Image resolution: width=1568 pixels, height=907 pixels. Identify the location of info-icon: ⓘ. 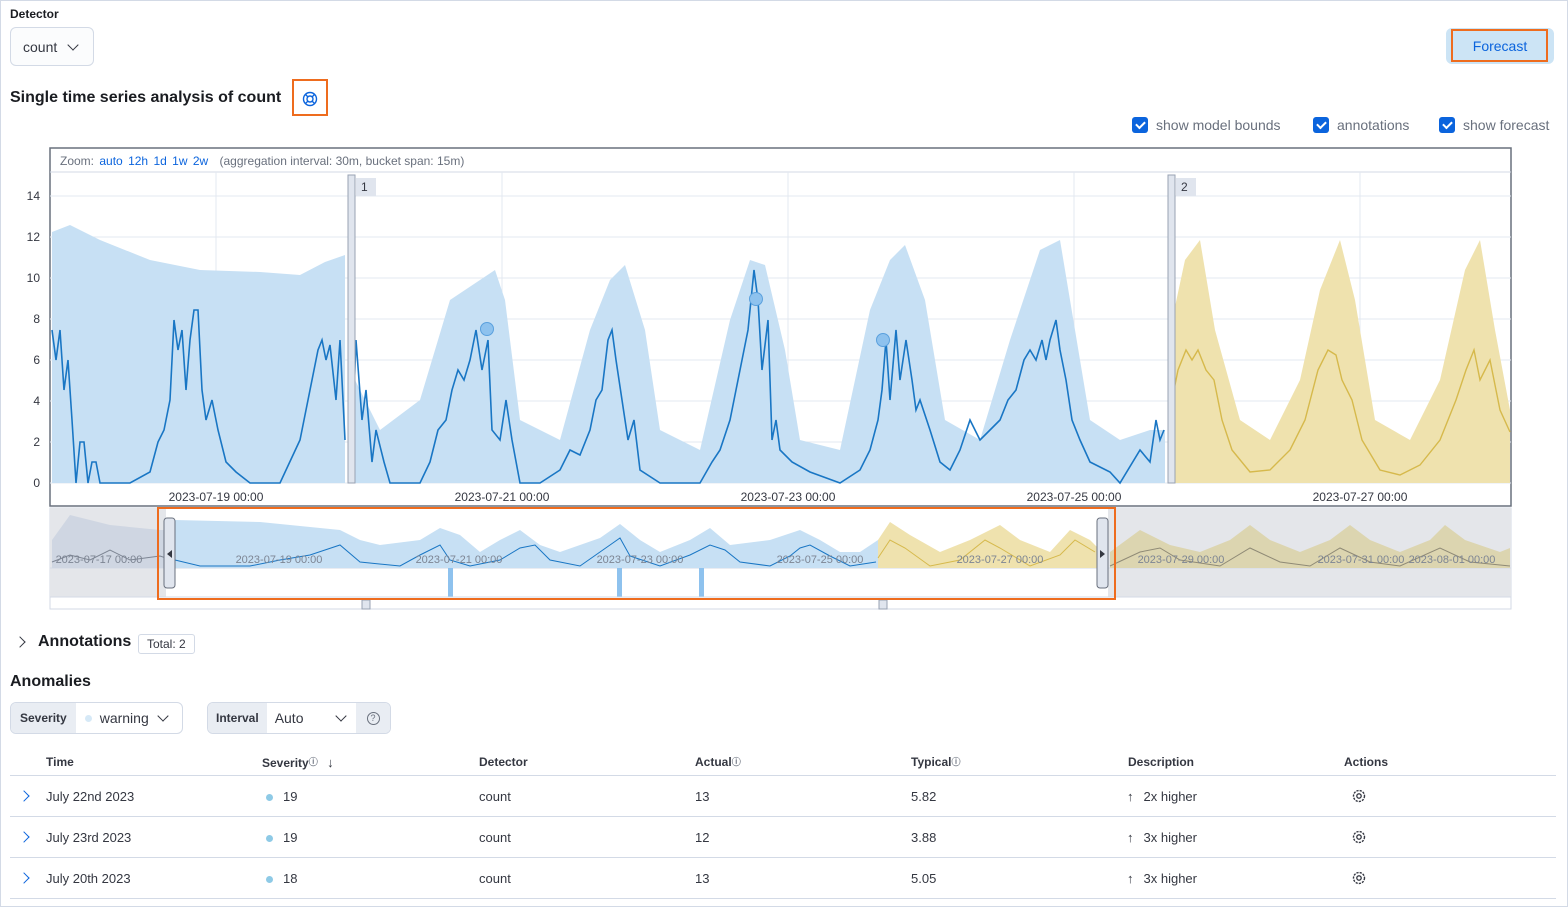
(956, 762).